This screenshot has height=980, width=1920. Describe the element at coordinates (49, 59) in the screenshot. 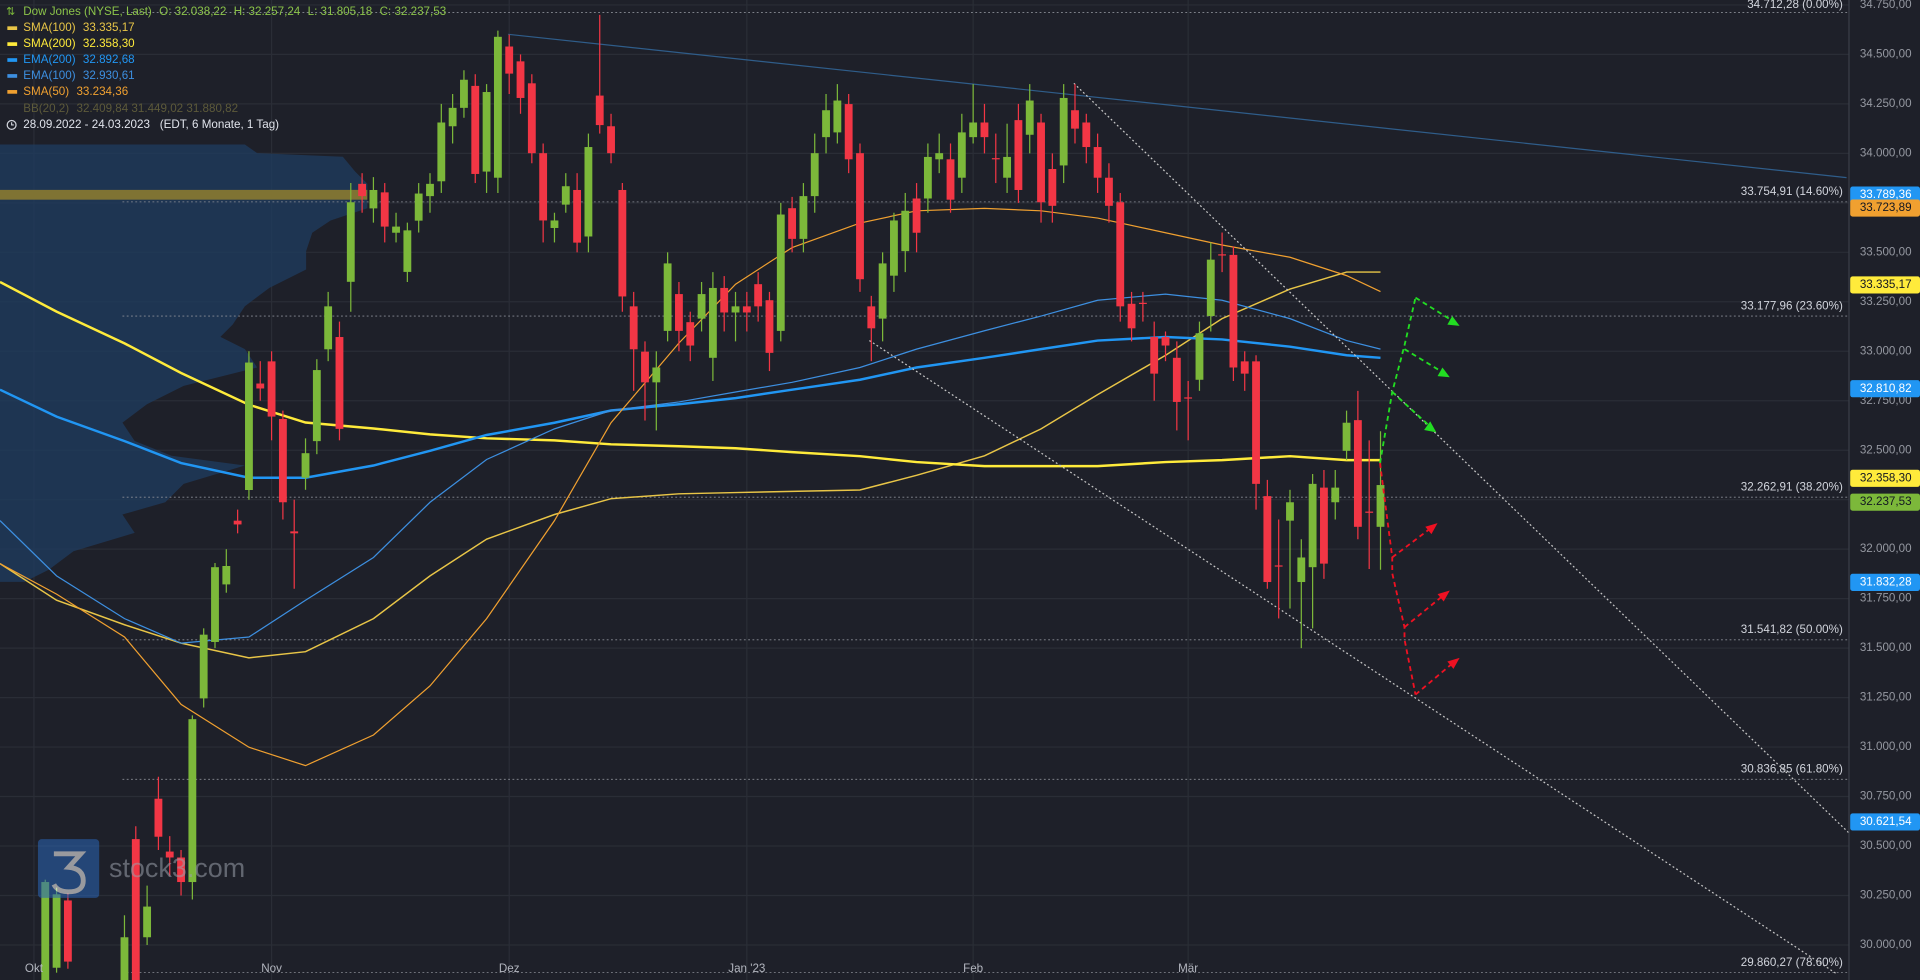

I see `legend-name: EMA(200)` at that location.